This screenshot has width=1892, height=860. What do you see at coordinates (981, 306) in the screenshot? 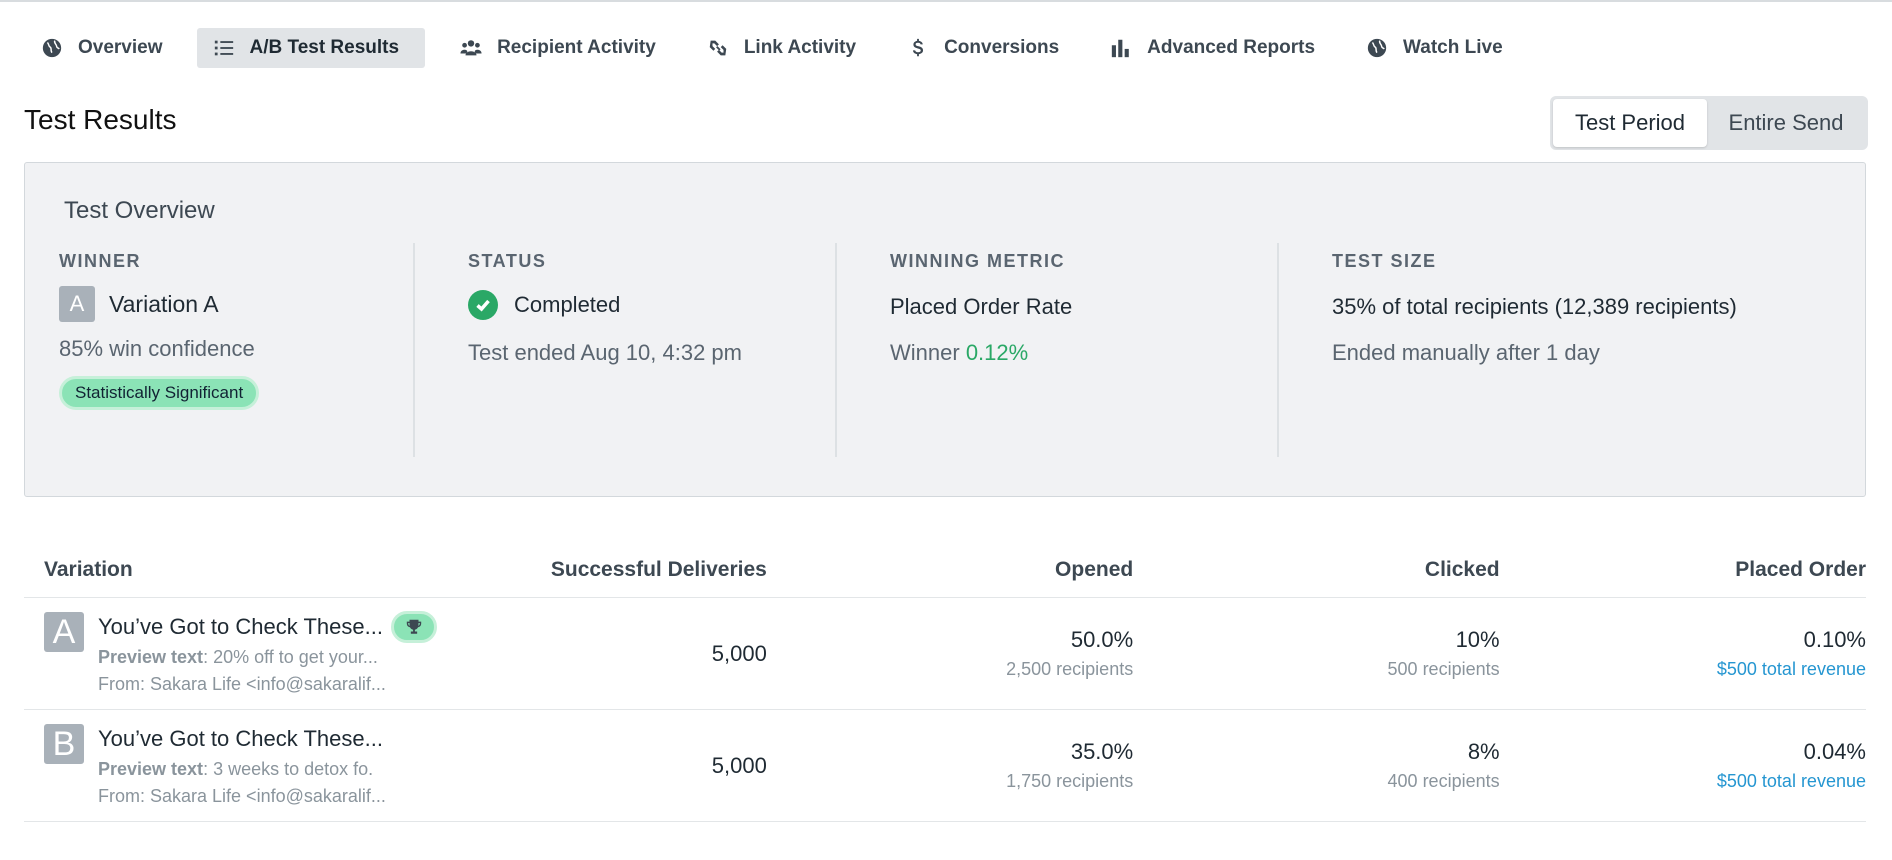
I see `metric-value: Placed Order Rate` at bounding box center [981, 306].